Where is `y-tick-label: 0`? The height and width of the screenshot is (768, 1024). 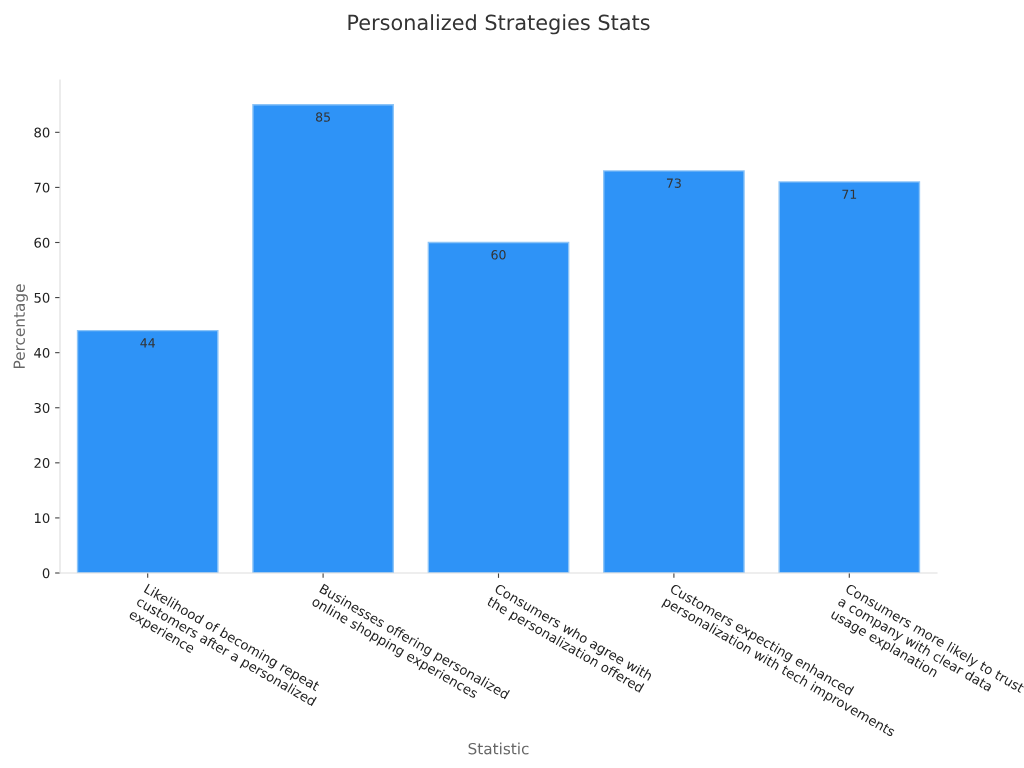
y-tick-label: 0 is located at coordinates (46, 573).